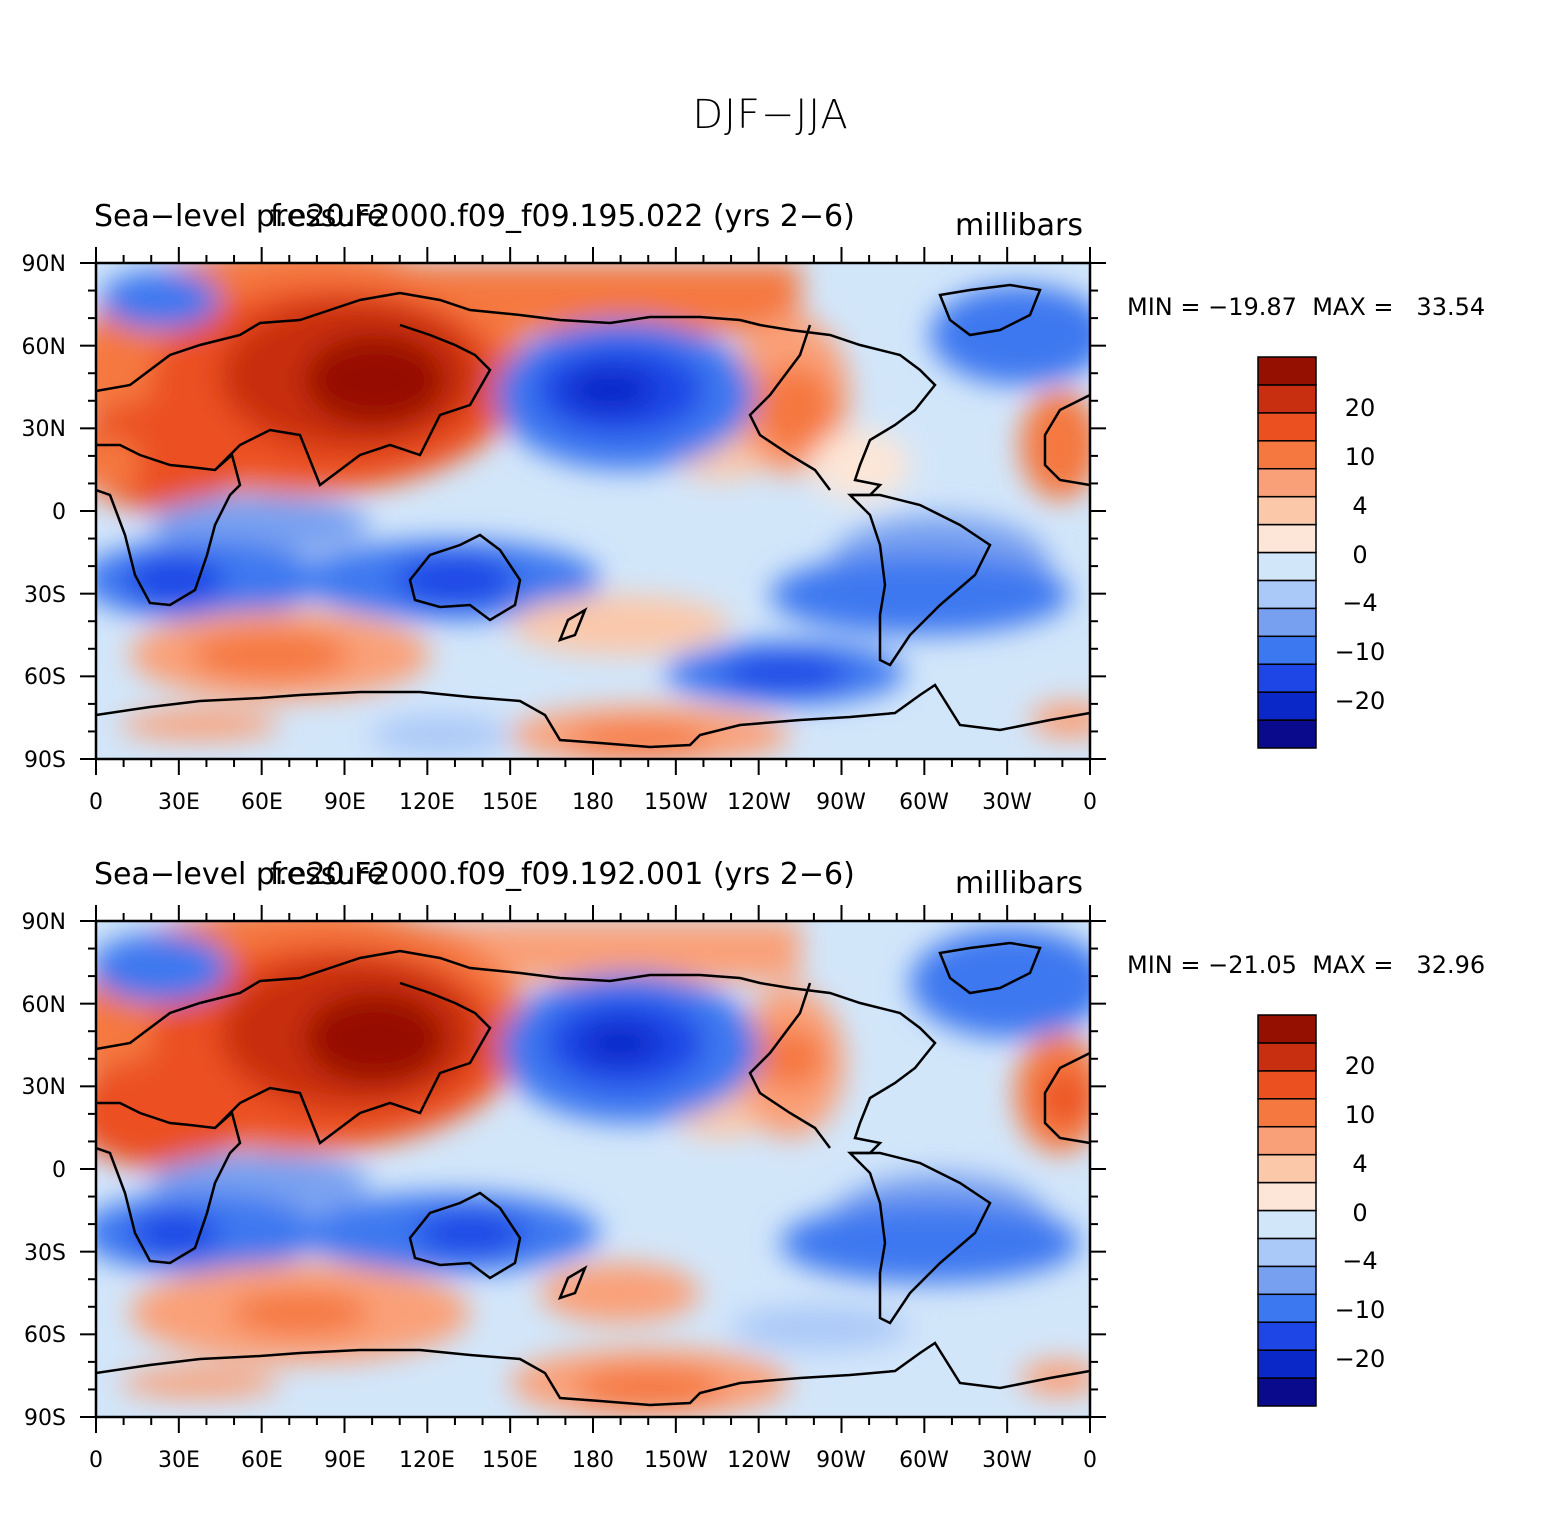 This screenshot has height=1538, width=1541. I want to click on colorbar-label: 10, so click(1360, 1115).